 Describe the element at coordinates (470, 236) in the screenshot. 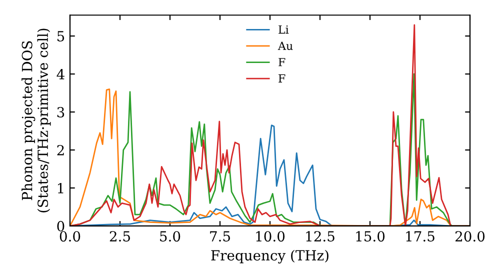

I see `x-tick-label: 20.0` at that location.